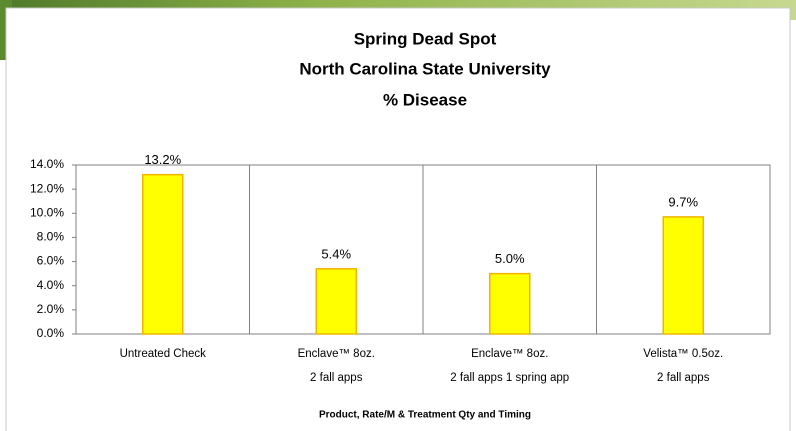 This screenshot has height=431, width=796. What do you see at coordinates (162, 159) in the screenshot?
I see `data-label: 13.2%` at bounding box center [162, 159].